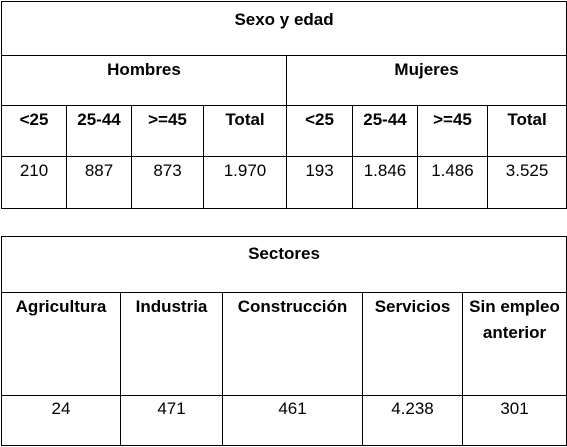  Describe the element at coordinates (34, 131) in the screenshot. I see `header-hombres-lt25: <25` at that location.